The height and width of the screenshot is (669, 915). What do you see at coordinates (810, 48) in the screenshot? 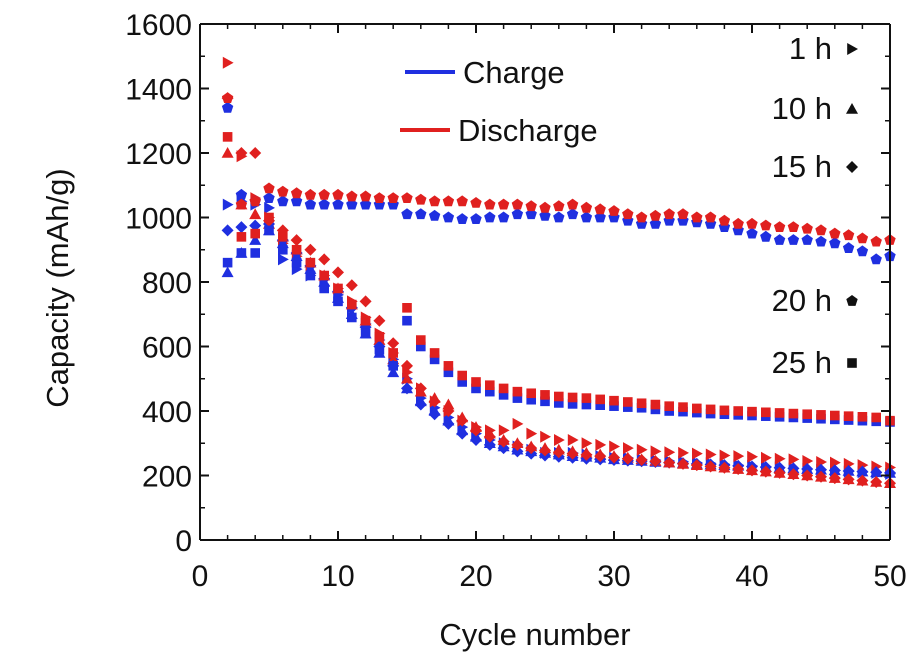
I see `legend-marker-label: 1 h` at bounding box center [810, 48].